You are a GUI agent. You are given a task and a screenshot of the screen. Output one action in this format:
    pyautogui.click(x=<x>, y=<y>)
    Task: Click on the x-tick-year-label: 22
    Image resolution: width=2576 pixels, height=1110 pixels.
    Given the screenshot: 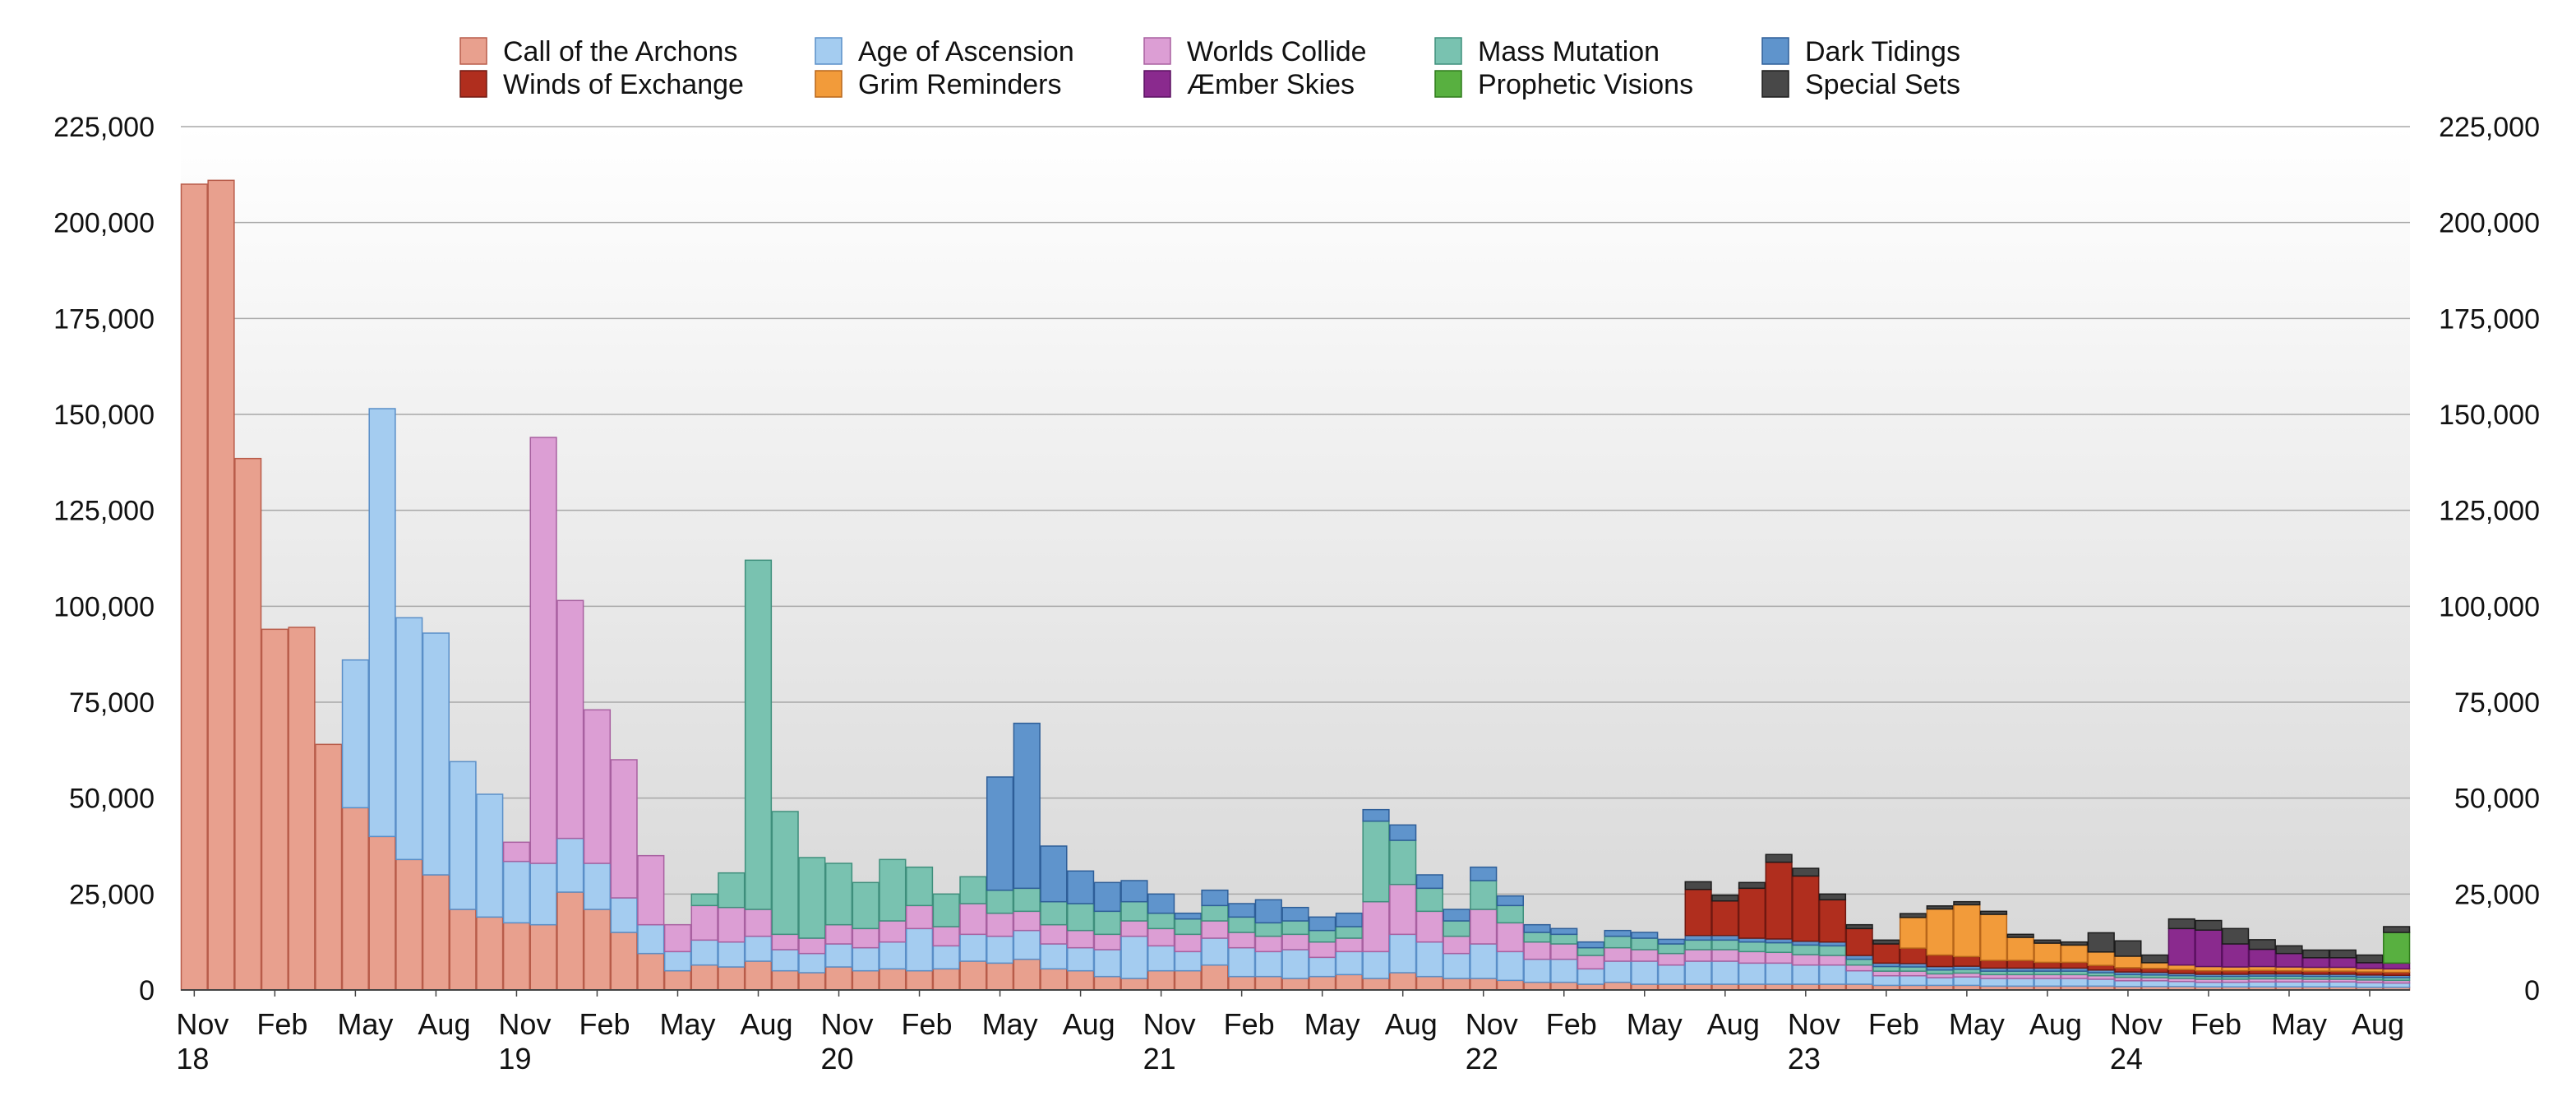 What is the action you would take?
    pyautogui.click(x=1482, y=1058)
    